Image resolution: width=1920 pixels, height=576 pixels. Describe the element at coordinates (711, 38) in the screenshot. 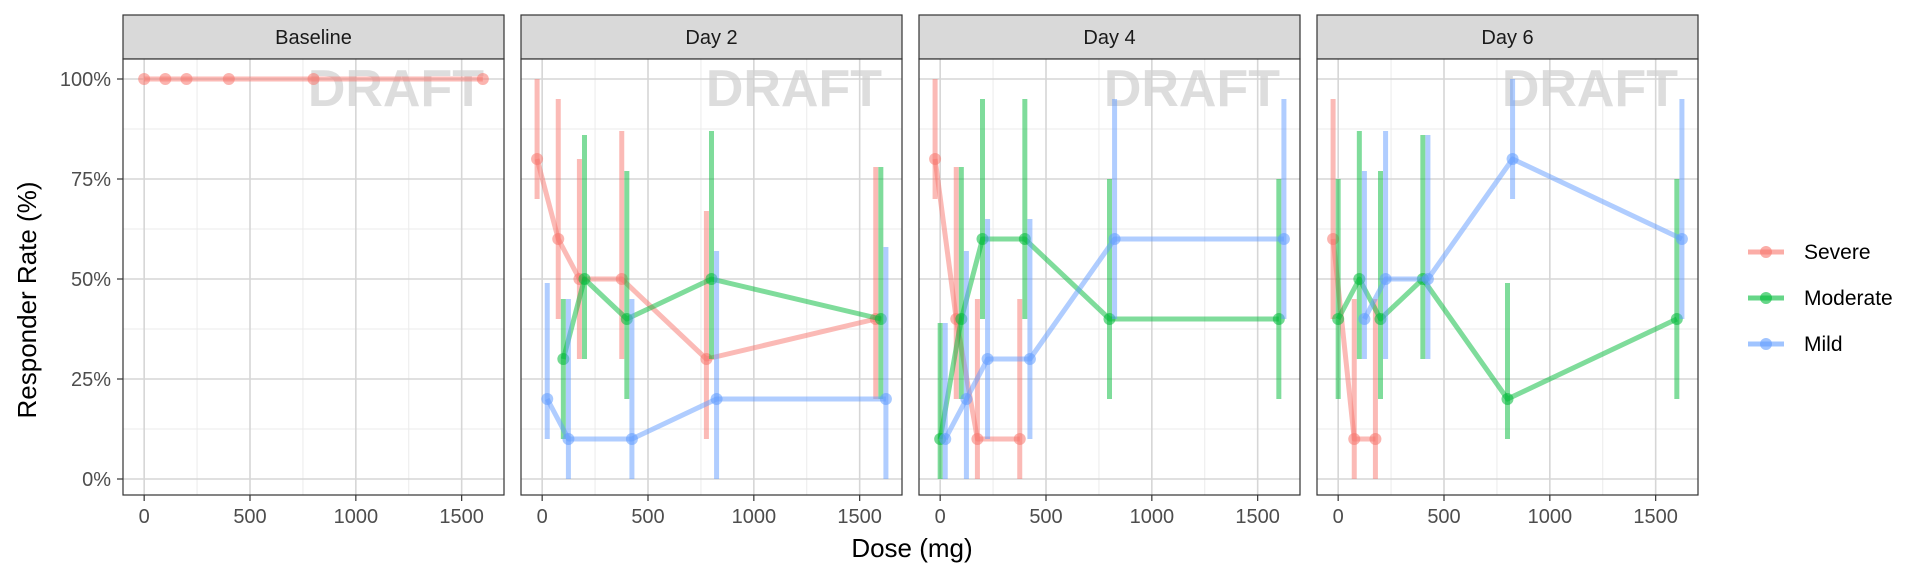

I see `panel-title: Day 2` at that location.